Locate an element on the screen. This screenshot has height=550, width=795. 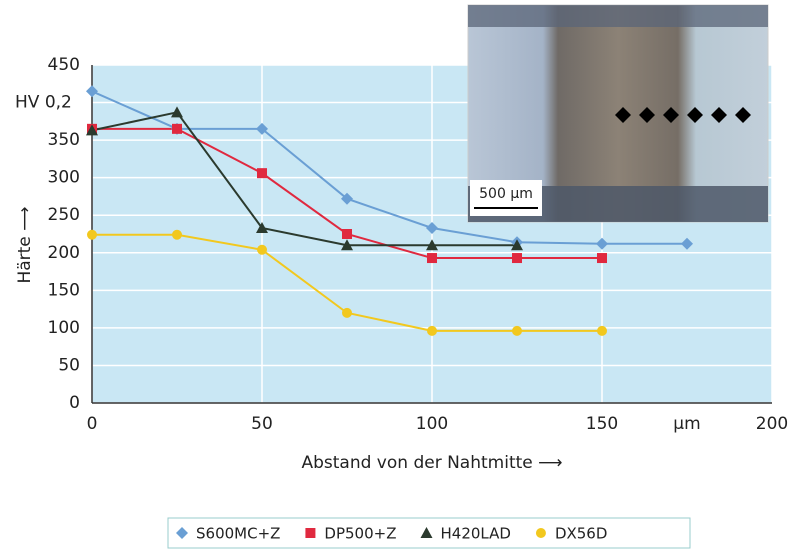
x-axis-label: Abstand von der Nahtmitte ⟶ is located at coordinates (431, 463).